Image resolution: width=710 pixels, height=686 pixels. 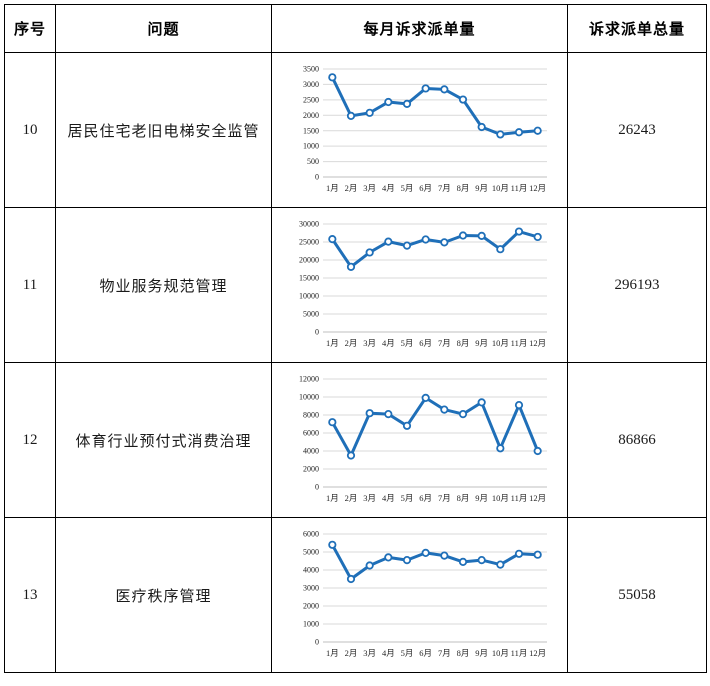 I want to click on data-series-line, so click(x=434, y=562).